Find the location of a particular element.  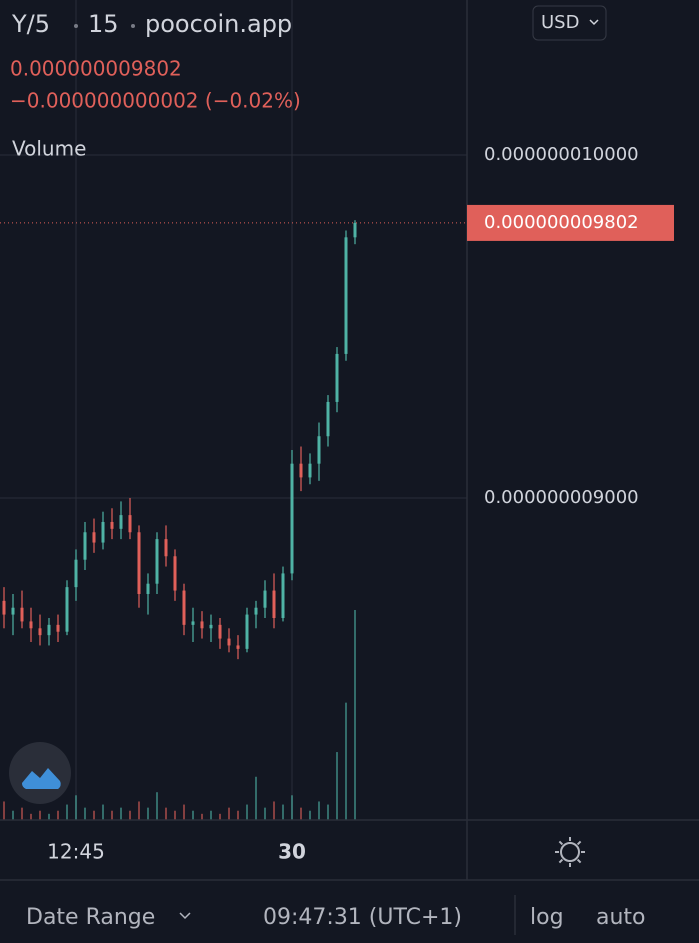

clock: 09:47:31 (UTC+1) is located at coordinates (362, 917).